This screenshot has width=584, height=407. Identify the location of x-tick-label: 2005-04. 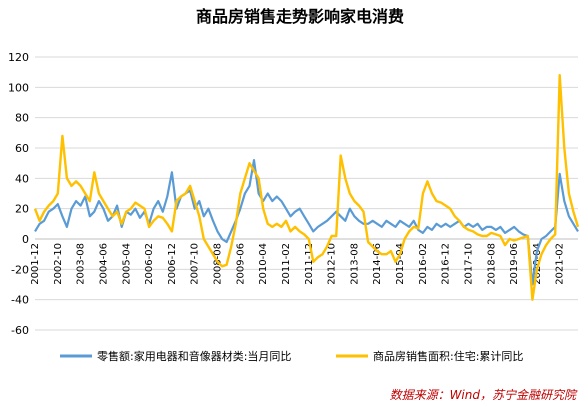
(126, 264).